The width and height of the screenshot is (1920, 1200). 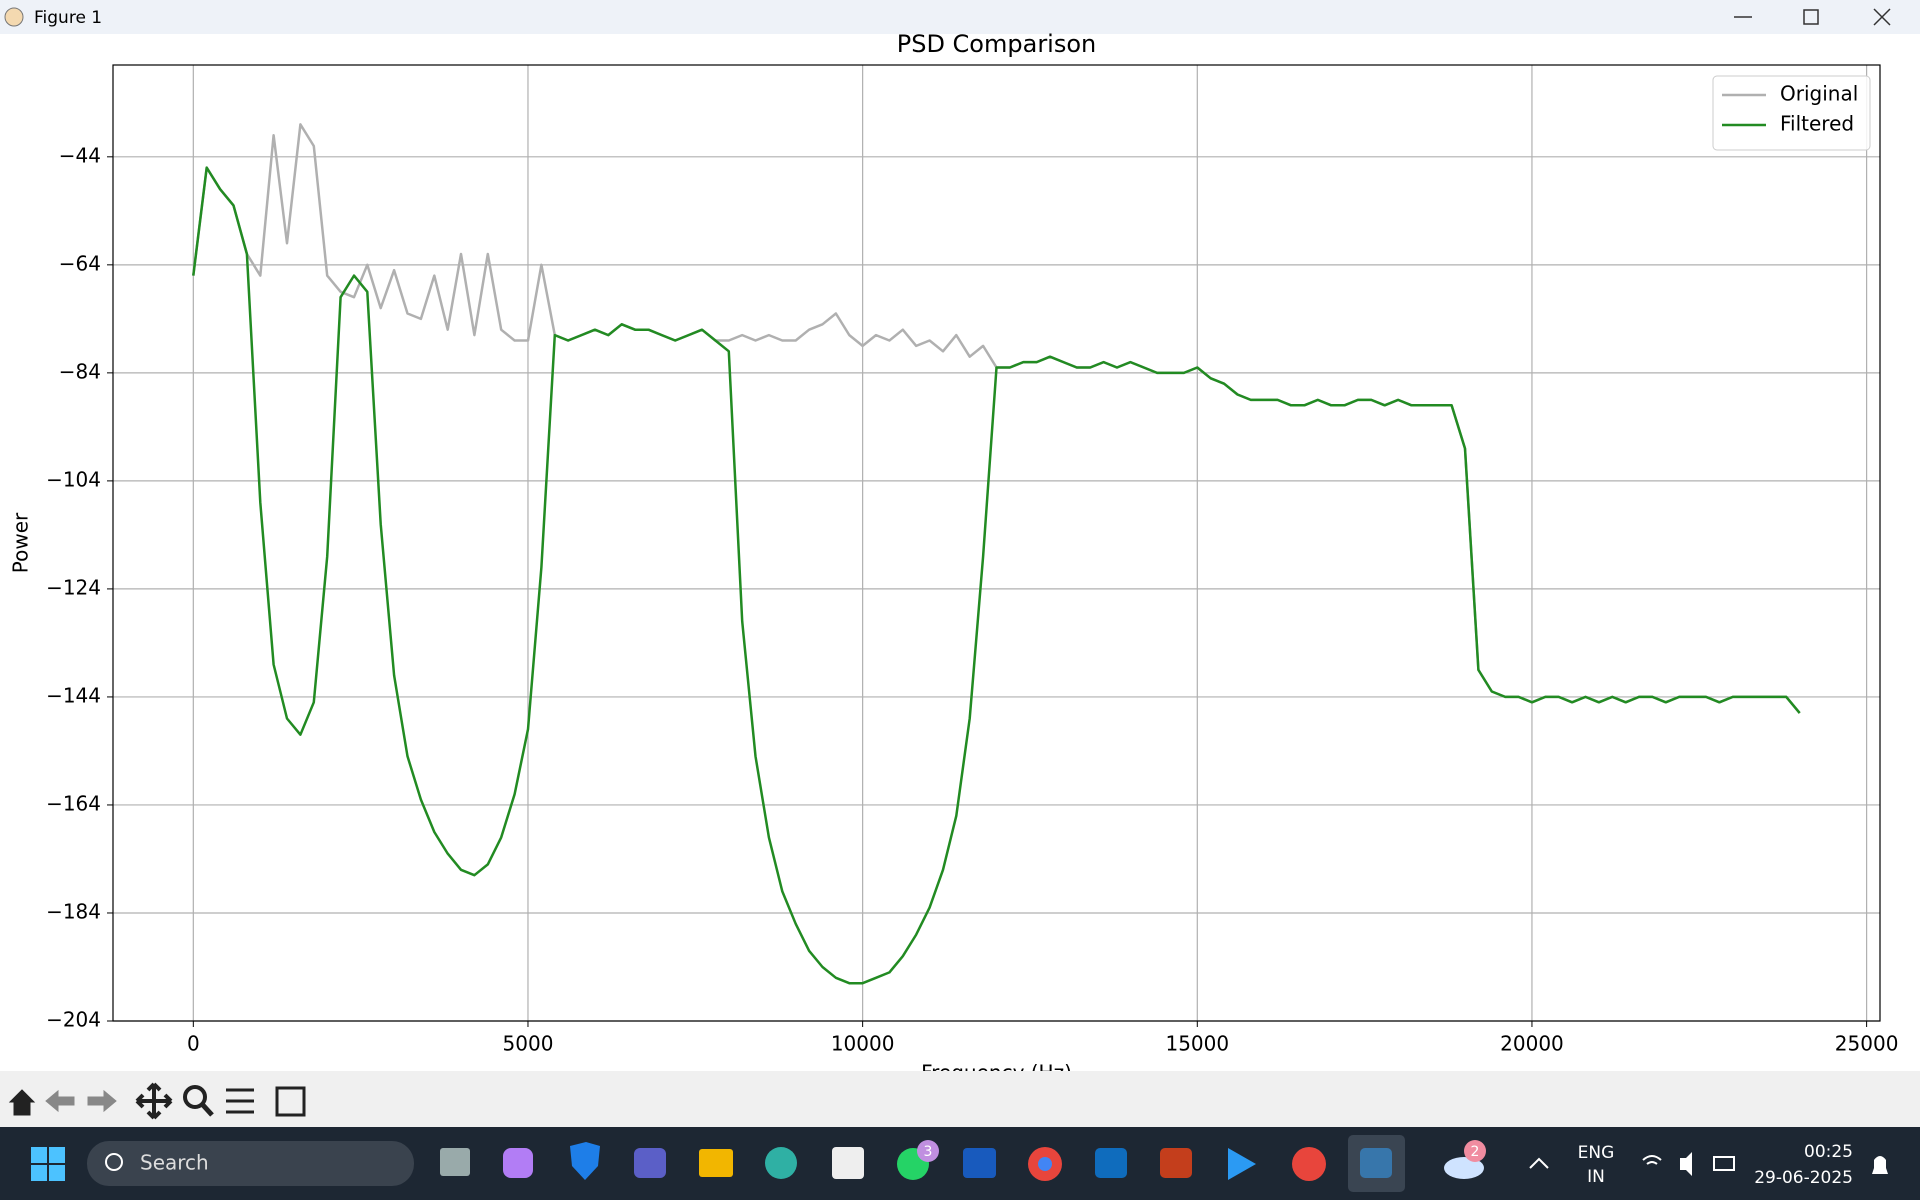 What do you see at coordinates (60, 1101) in the screenshot?
I see `back-button` at bounding box center [60, 1101].